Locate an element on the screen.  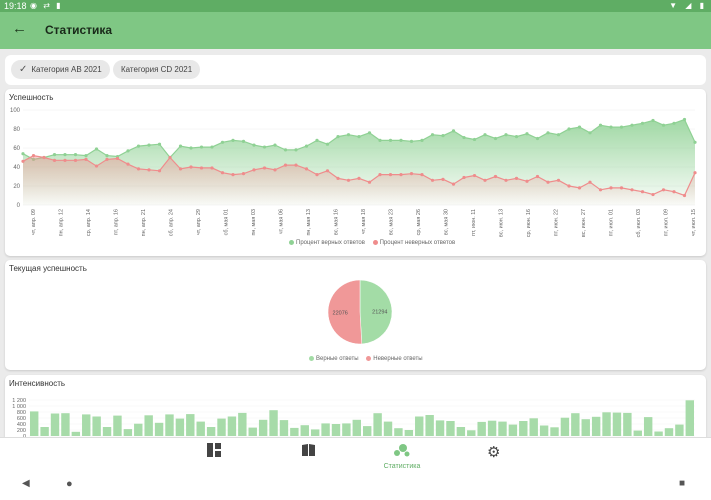
legend-label-correct: Верные ответы is located at coordinates (337, 359).